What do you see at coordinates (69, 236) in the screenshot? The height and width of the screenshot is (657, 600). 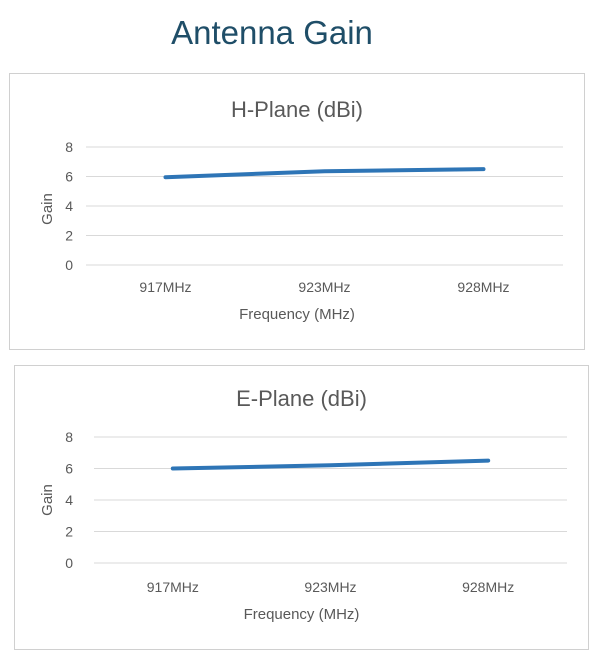 I see `h-plane-y-tick-label: 2` at bounding box center [69, 236].